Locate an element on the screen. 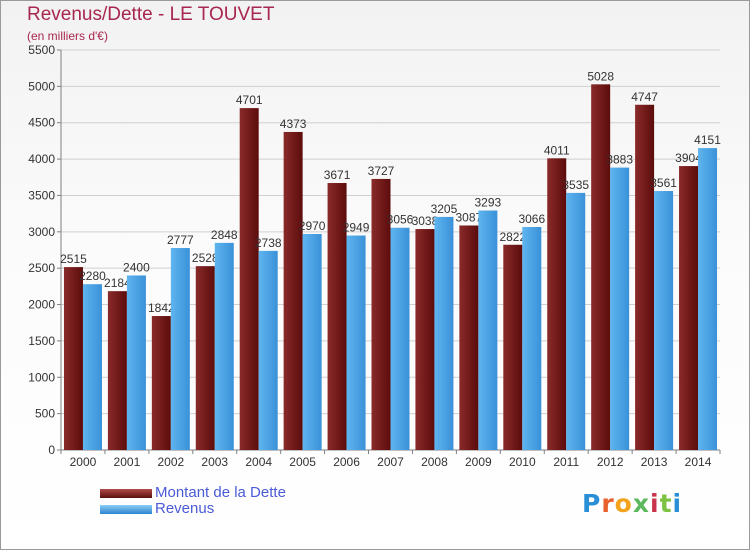 The width and height of the screenshot is (750, 550). data-label-dette: 2515 is located at coordinates (73, 259).